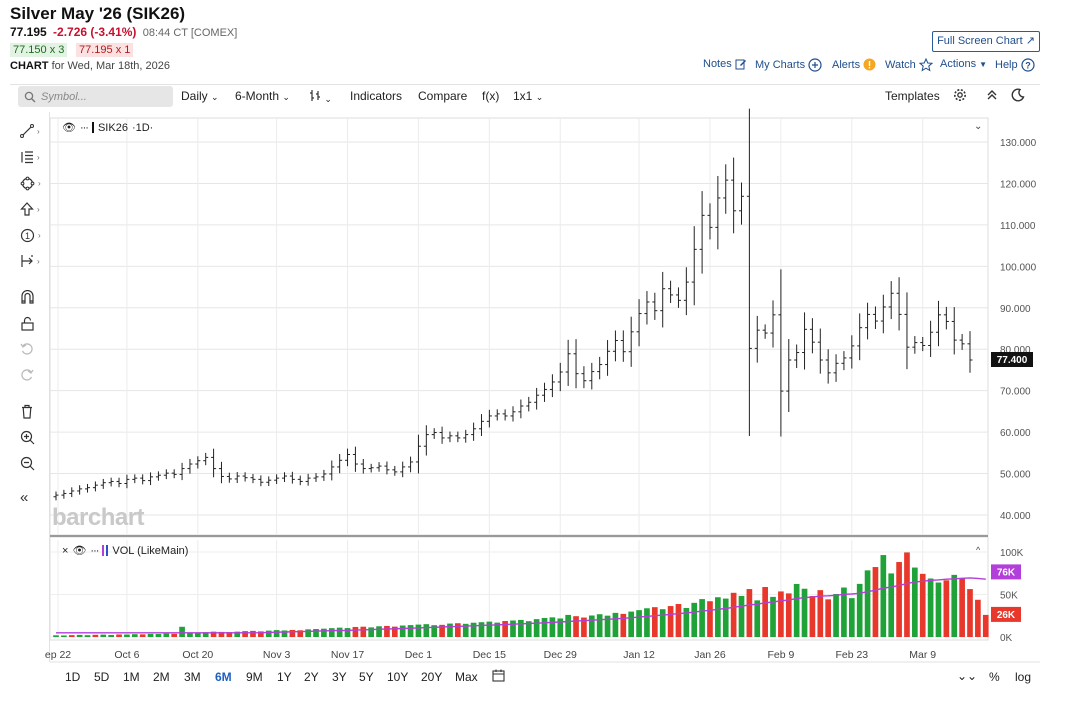 The image size is (1079, 724). Describe the element at coordinates (35, 349) in the screenshot. I see `undo-button` at that location.